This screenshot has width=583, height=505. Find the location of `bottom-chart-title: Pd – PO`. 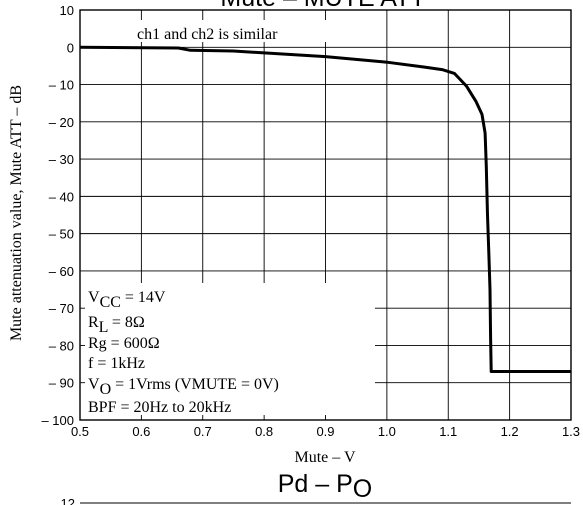

bottom-chart-title: Pd – PO is located at coordinates (325, 486).